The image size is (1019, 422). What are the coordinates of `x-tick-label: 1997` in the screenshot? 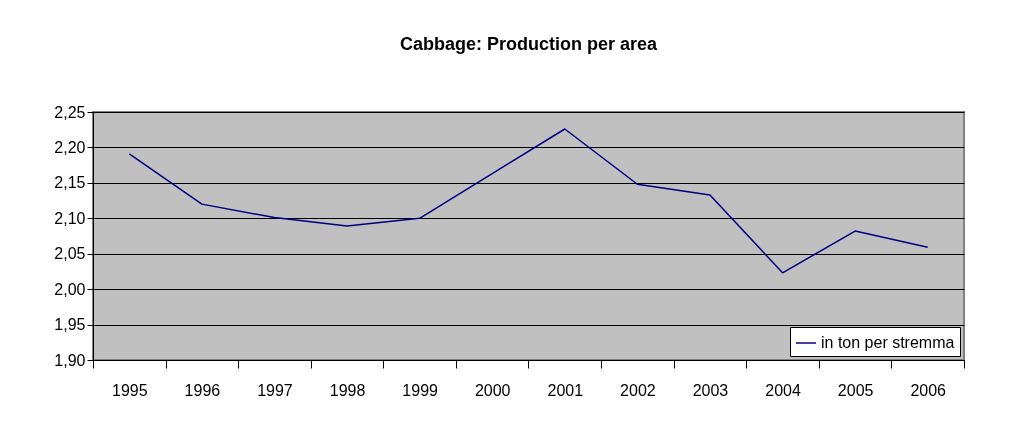 It's located at (275, 390).